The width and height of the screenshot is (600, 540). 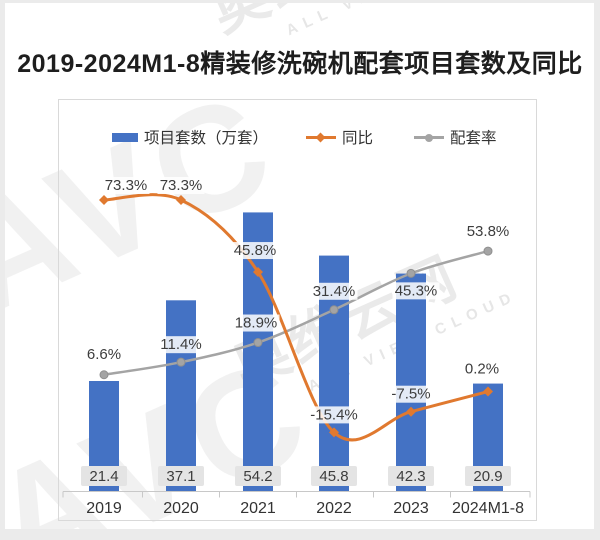 I want to click on data-label-配套率-2024M1-8: 53.8%, so click(x=488, y=231).